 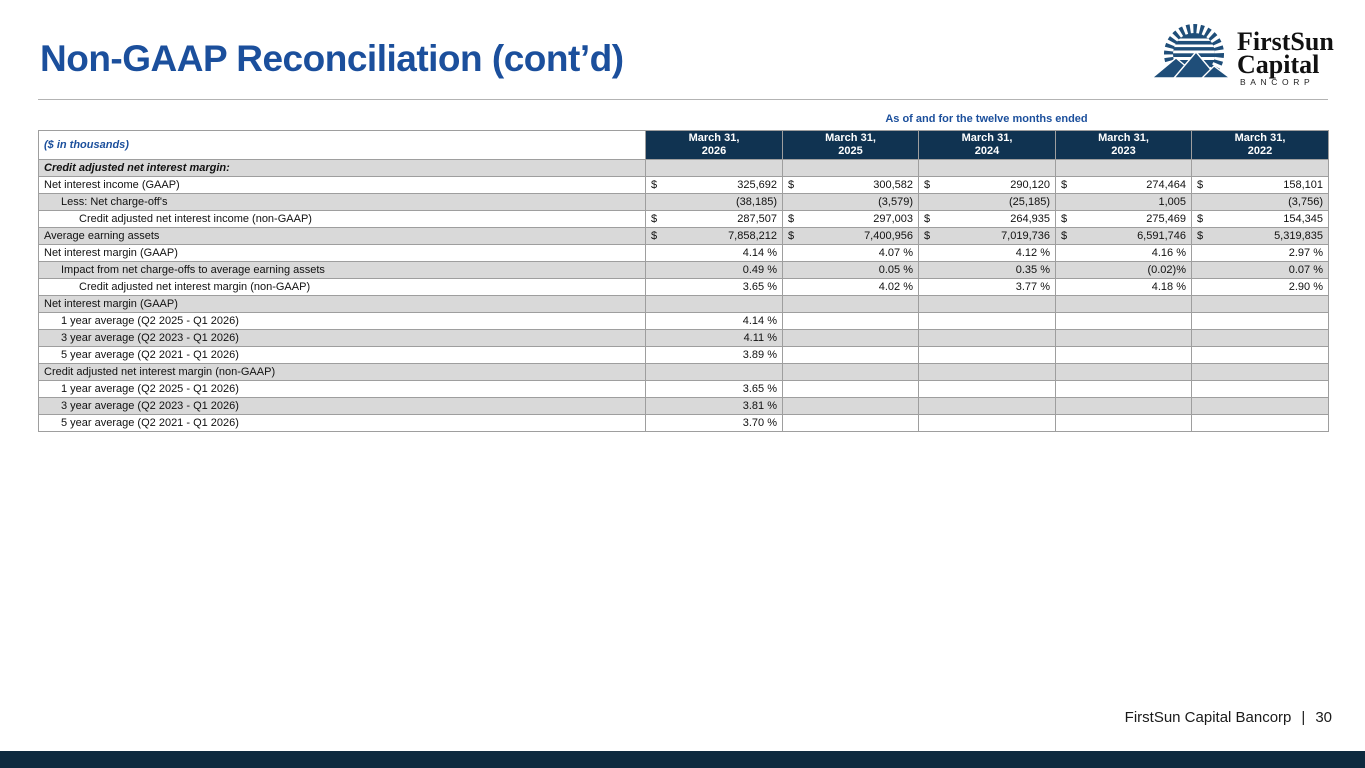 I want to click on cell-value: $154,345, so click(x=1260, y=219).